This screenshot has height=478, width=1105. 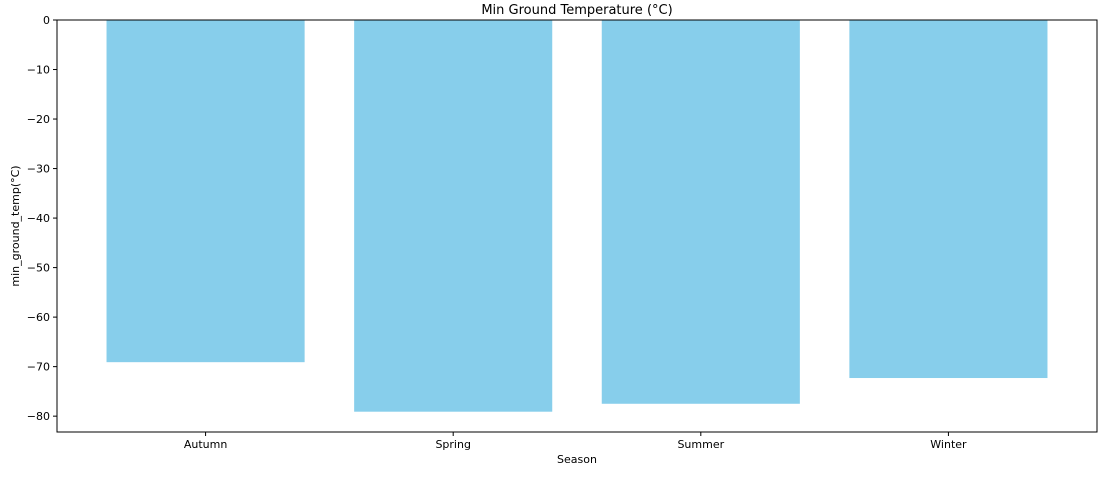 What do you see at coordinates (38, 317) in the screenshot?
I see `y-tick-label: −60` at bounding box center [38, 317].